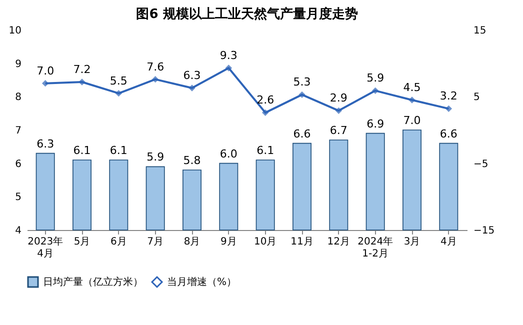 This screenshot has height=325, width=523. I want to click on y-tick-label: 6, so click(18, 164).